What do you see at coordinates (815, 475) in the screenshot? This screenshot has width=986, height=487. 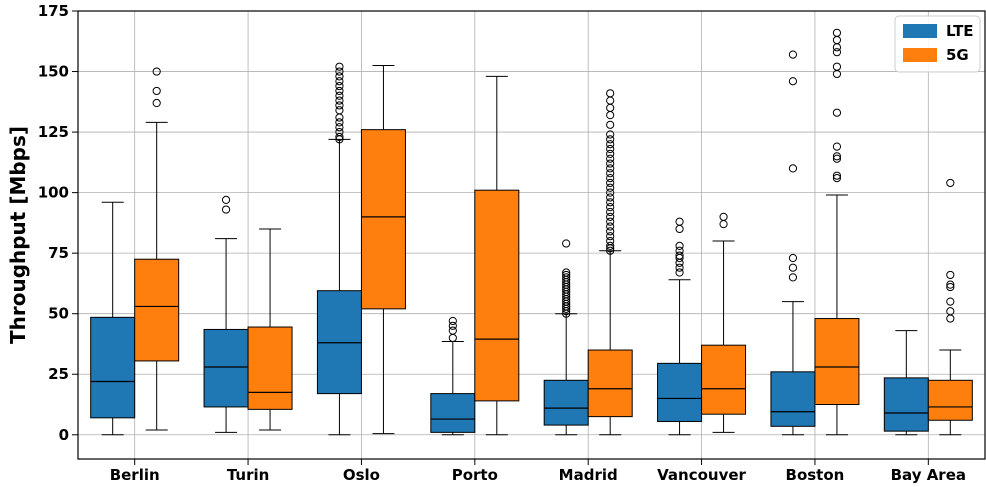 I see `x-tick-label: Boston` at bounding box center [815, 475].